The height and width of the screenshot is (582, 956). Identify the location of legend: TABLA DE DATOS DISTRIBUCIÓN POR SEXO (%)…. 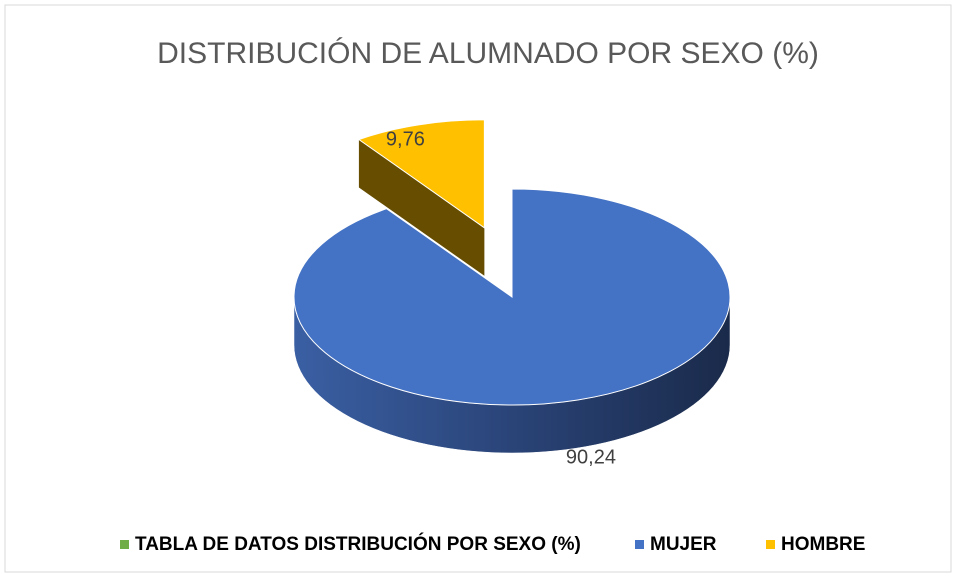
(492, 544).